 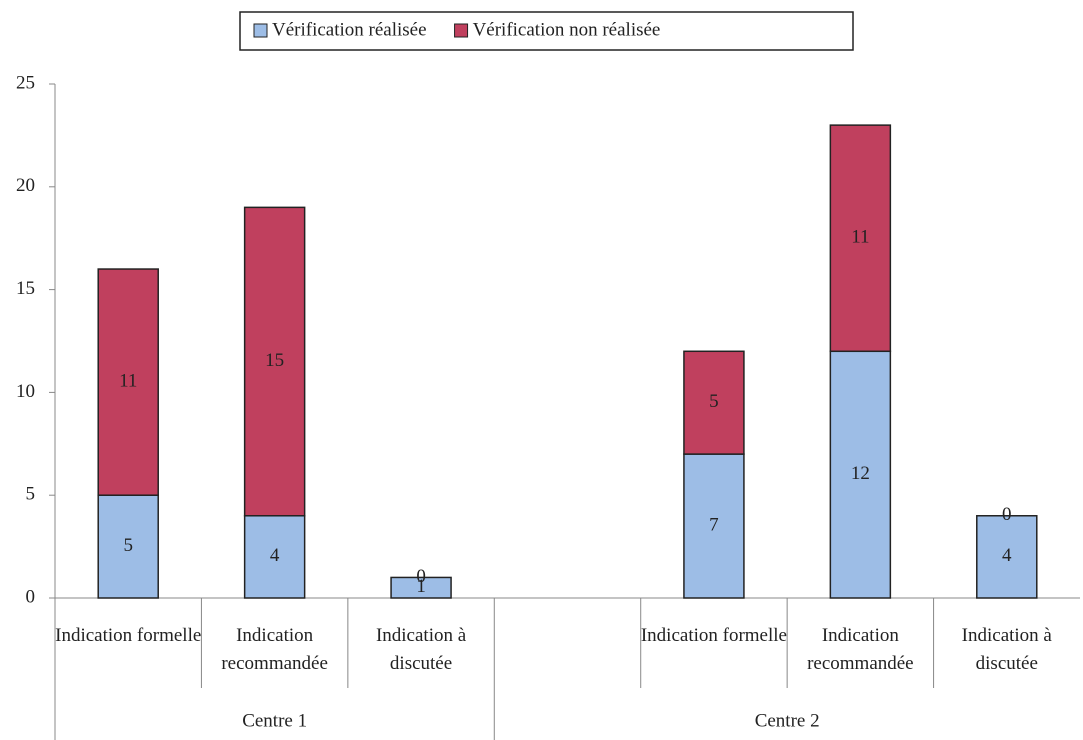 I want to click on data-label: 12, so click(x=860, y=473).